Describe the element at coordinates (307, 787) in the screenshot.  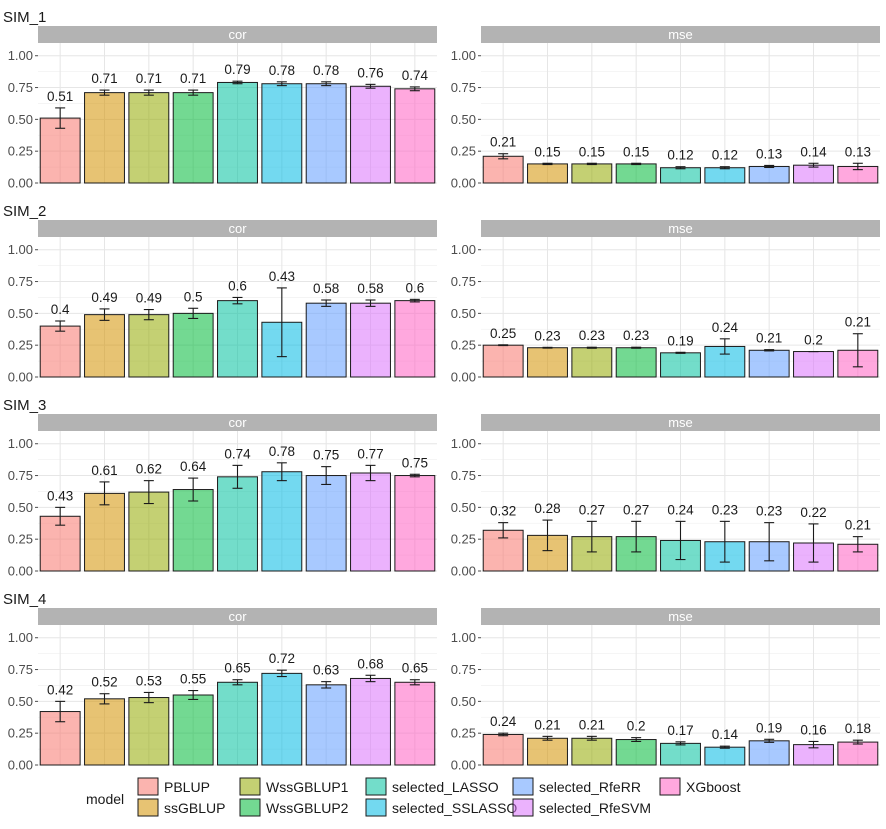
I see `legend-label-wssgblup1: WssGBLUP1` at that location.